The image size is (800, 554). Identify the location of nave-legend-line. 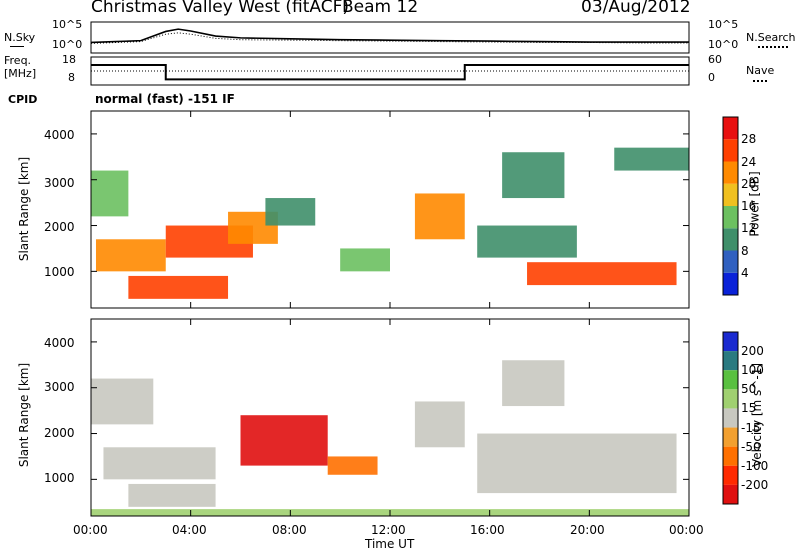
(760, 81).